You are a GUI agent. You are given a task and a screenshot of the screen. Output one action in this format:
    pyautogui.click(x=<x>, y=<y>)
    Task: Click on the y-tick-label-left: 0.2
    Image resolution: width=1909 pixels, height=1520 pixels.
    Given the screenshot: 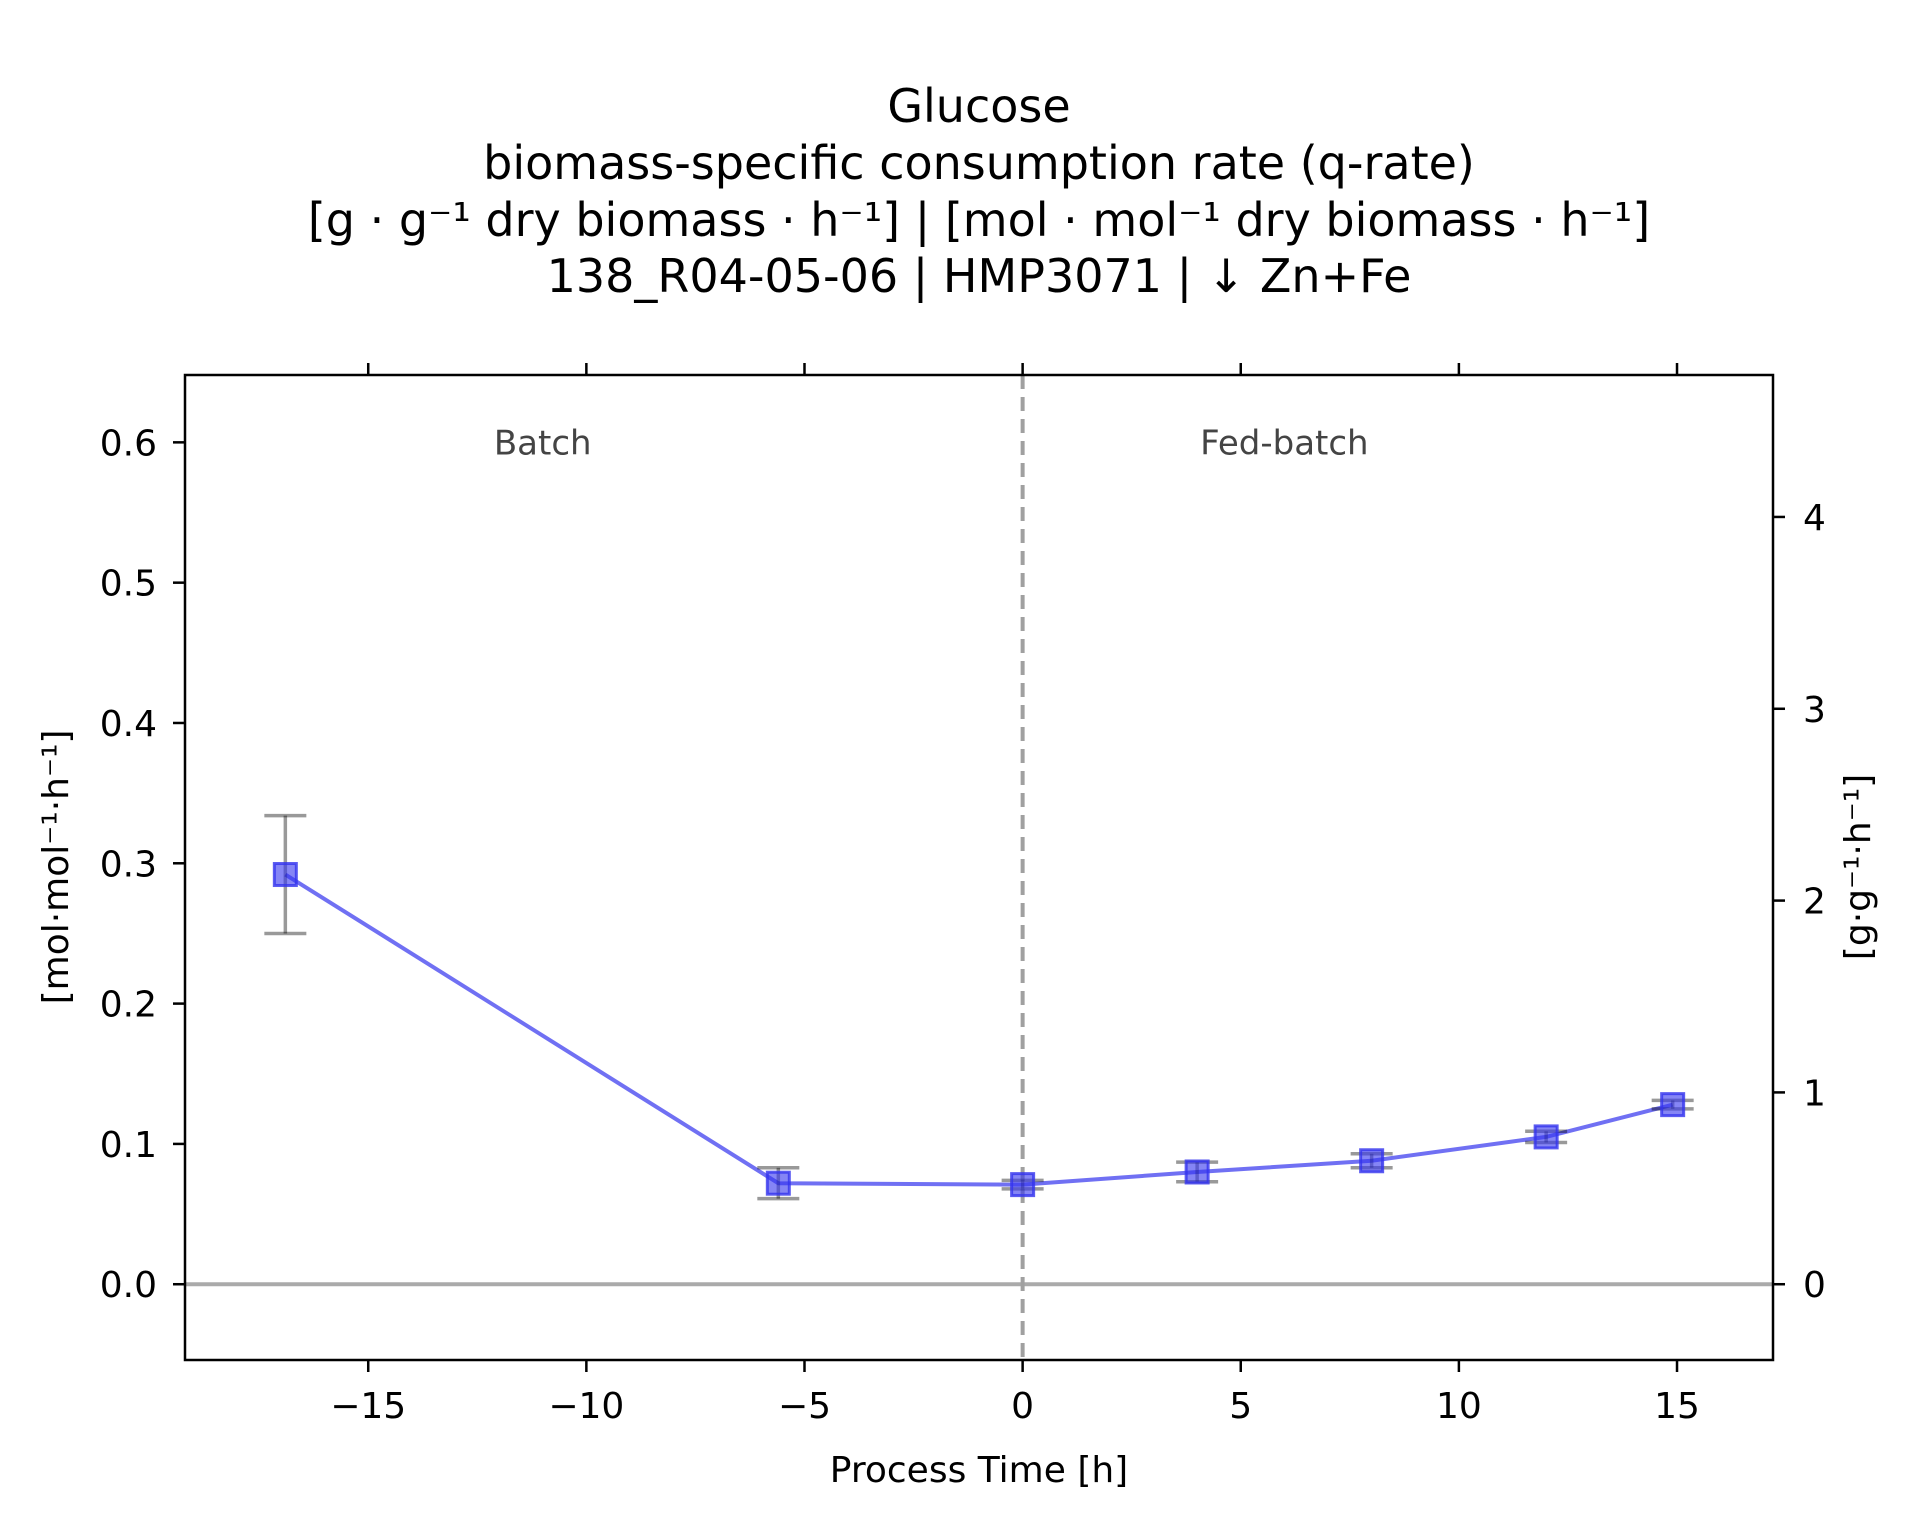 What is the action you would take?
    pyautogui.click(x=128, y=1005)
    